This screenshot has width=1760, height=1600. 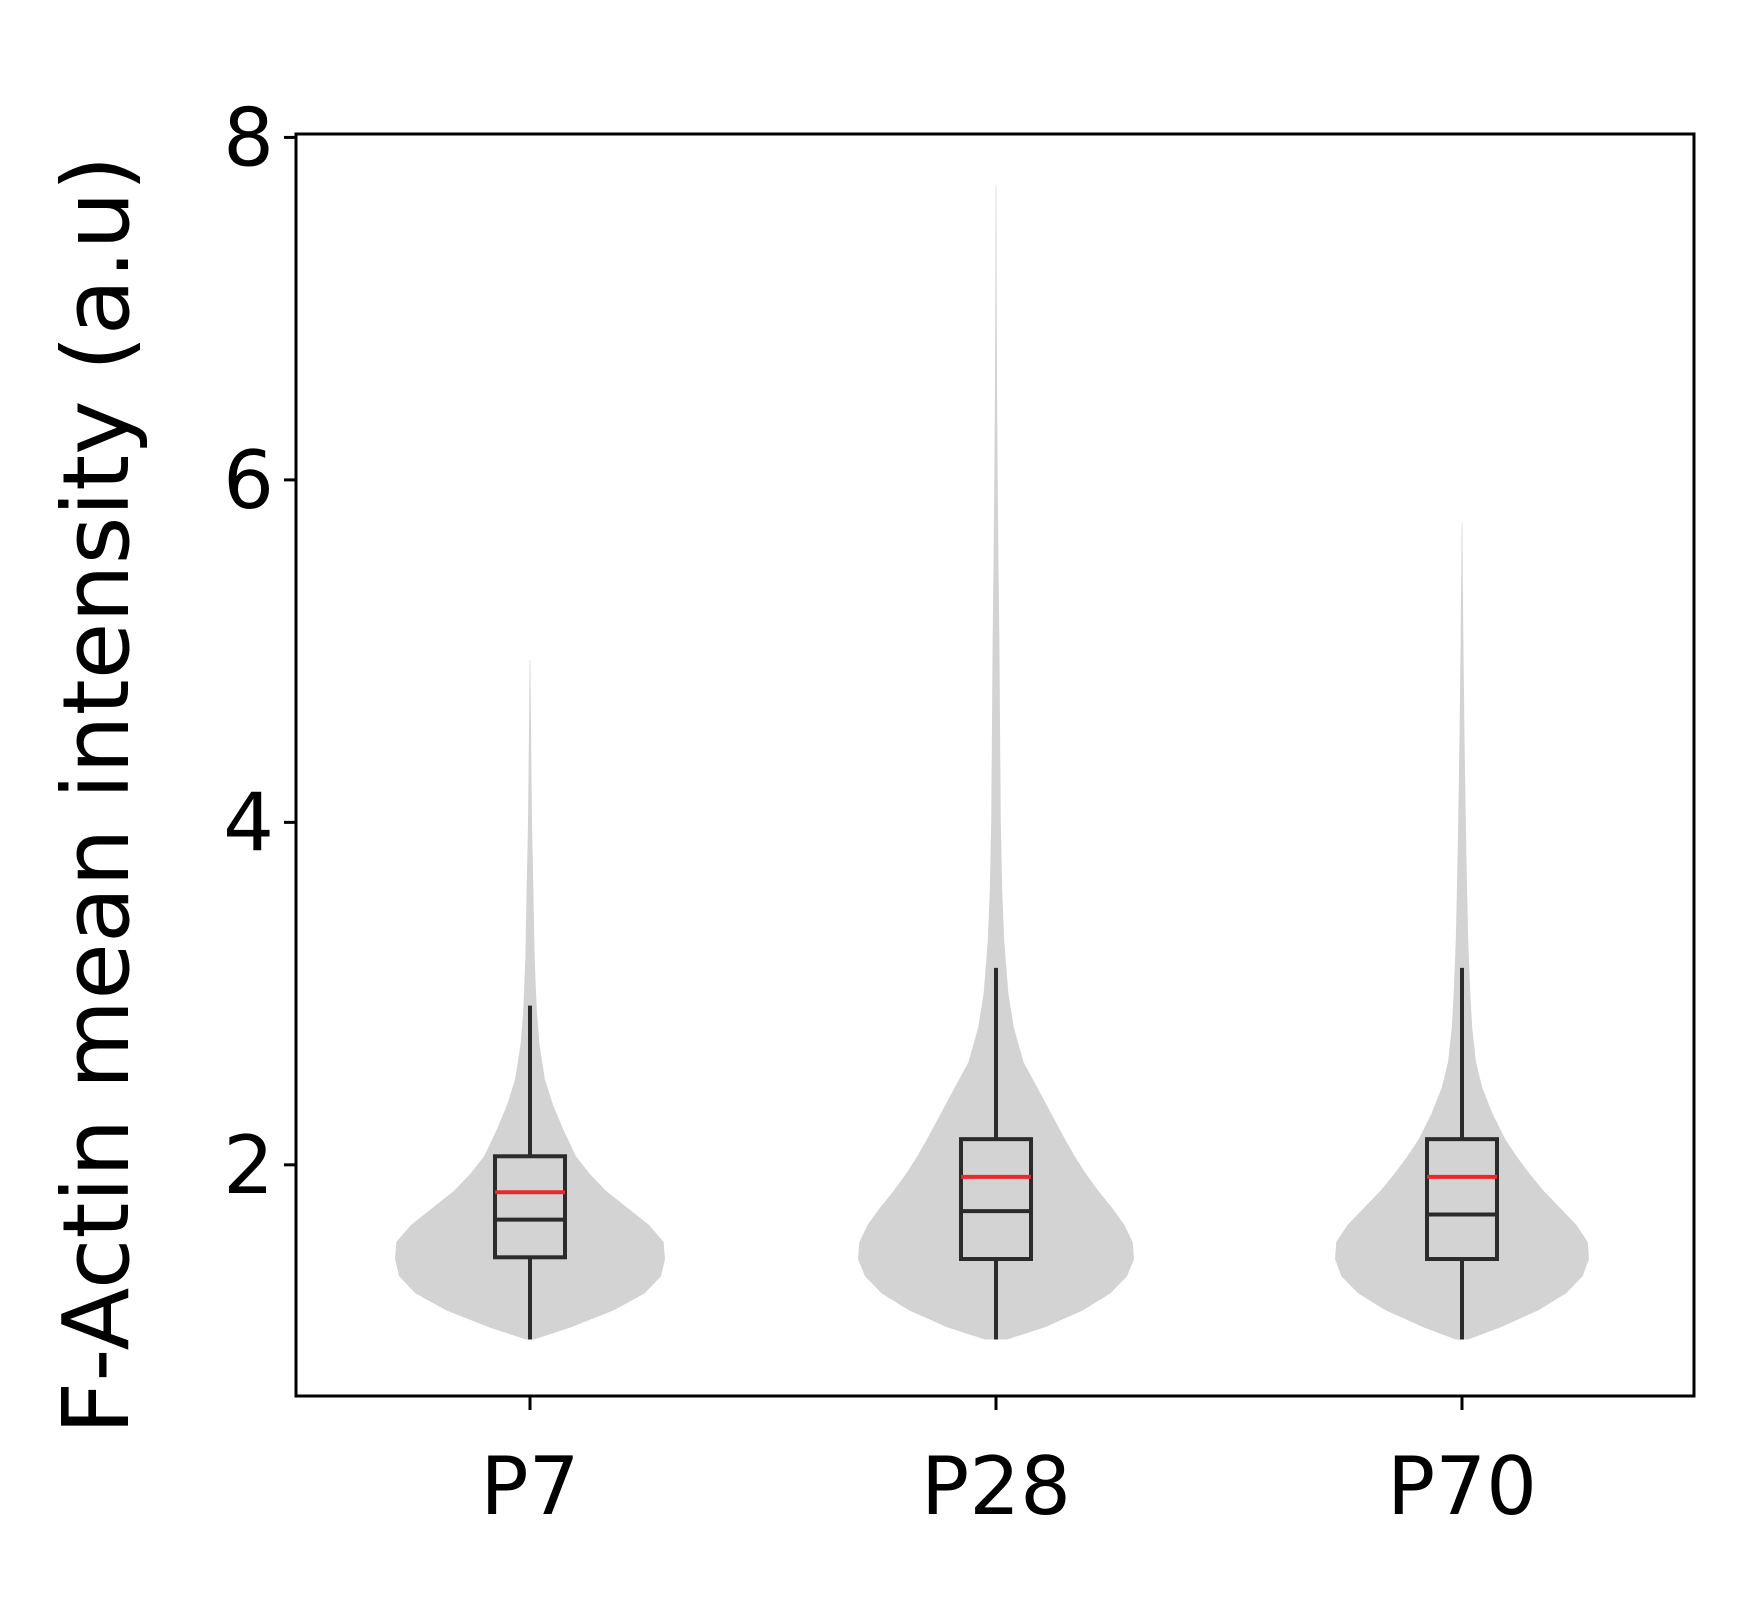 I want to click on y-axis-label: F-Actin mean intensity (a.u), so click(x=96, y=794).